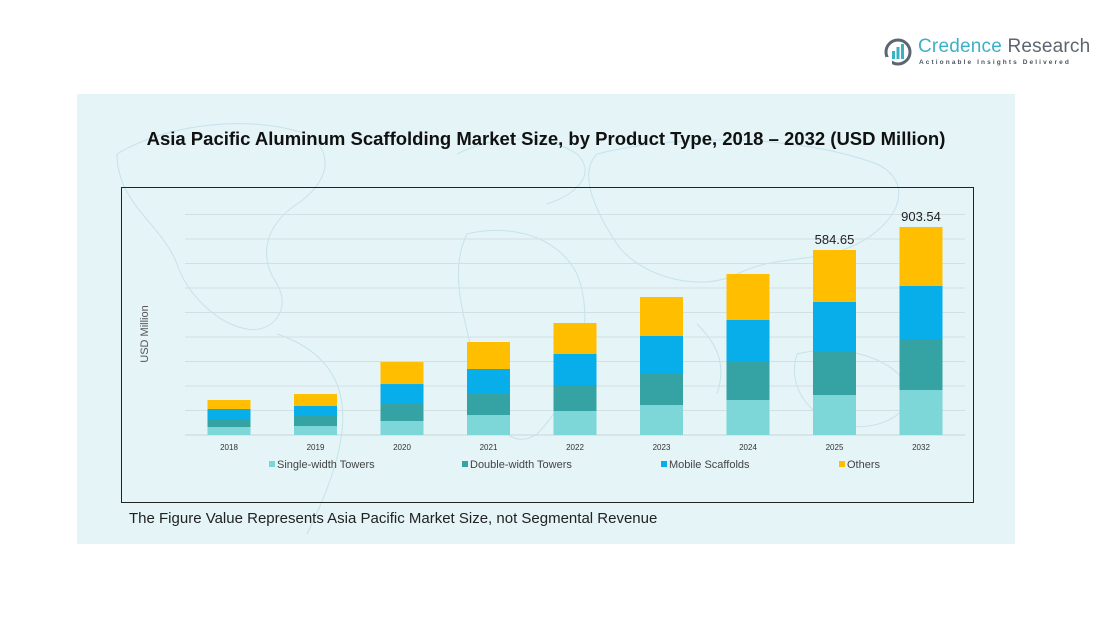 The height and width of the screenshot is (620, 1112). Describe the element at coordinates (921, 447) in the screenshot. I see `x-tick-label: 2032` at that location.